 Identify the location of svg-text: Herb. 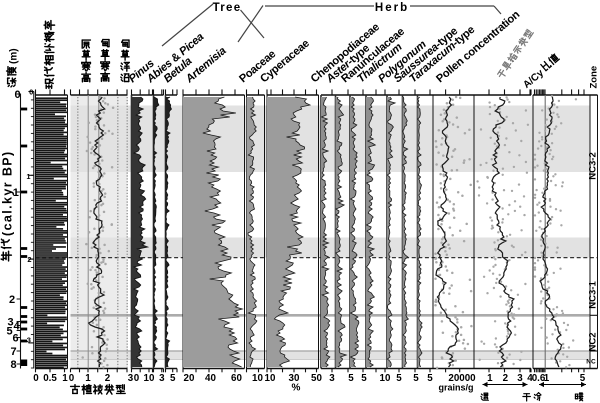
(392, 8).